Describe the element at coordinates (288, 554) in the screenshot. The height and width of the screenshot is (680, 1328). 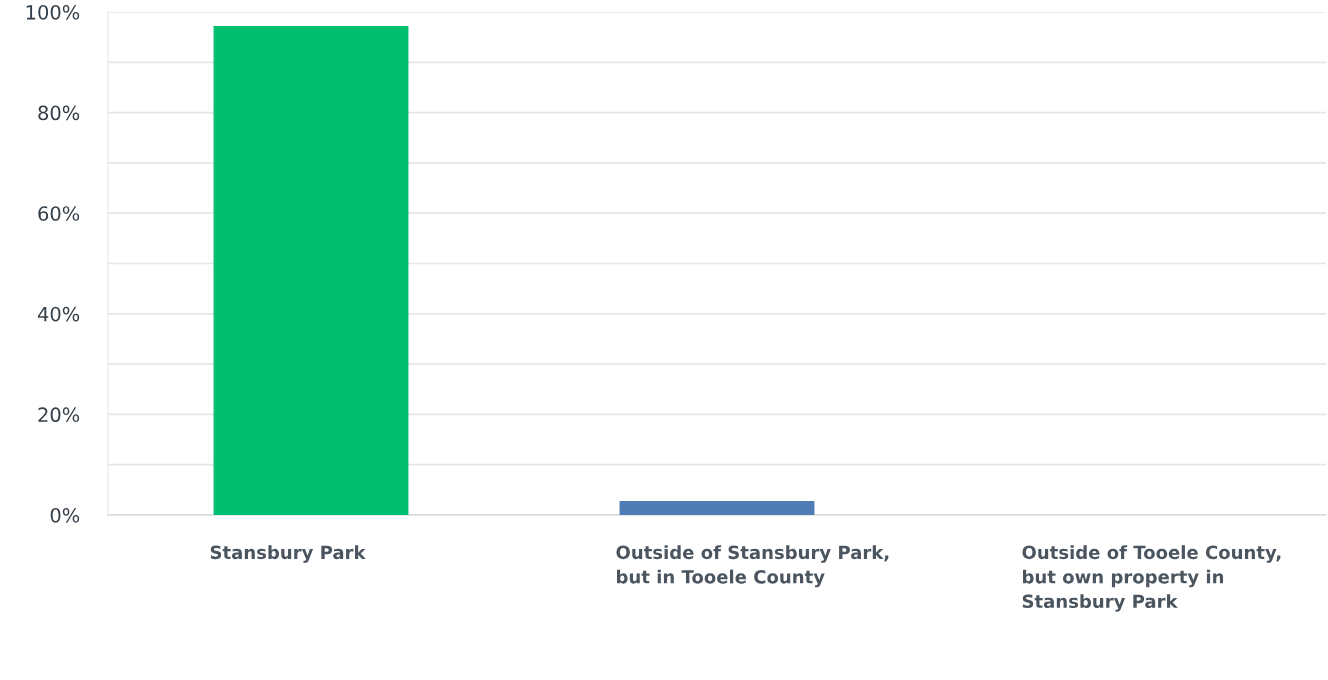
I see `x-tick-label: Stansbury Park` at that location.